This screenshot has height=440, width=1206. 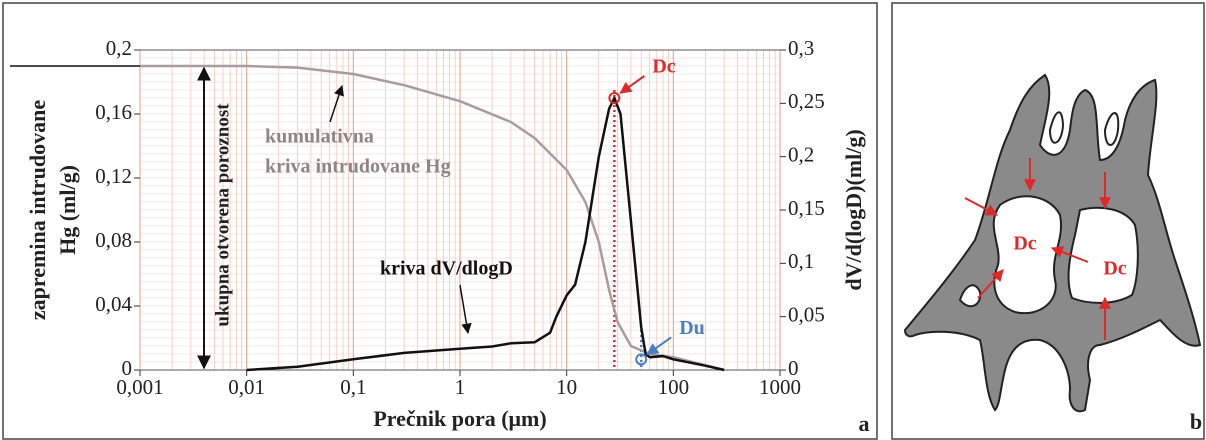 What do you see at coordinates (566, 387) in the screenshot?
I see `x-tick-label: 10` at bounding box center [566, 387].